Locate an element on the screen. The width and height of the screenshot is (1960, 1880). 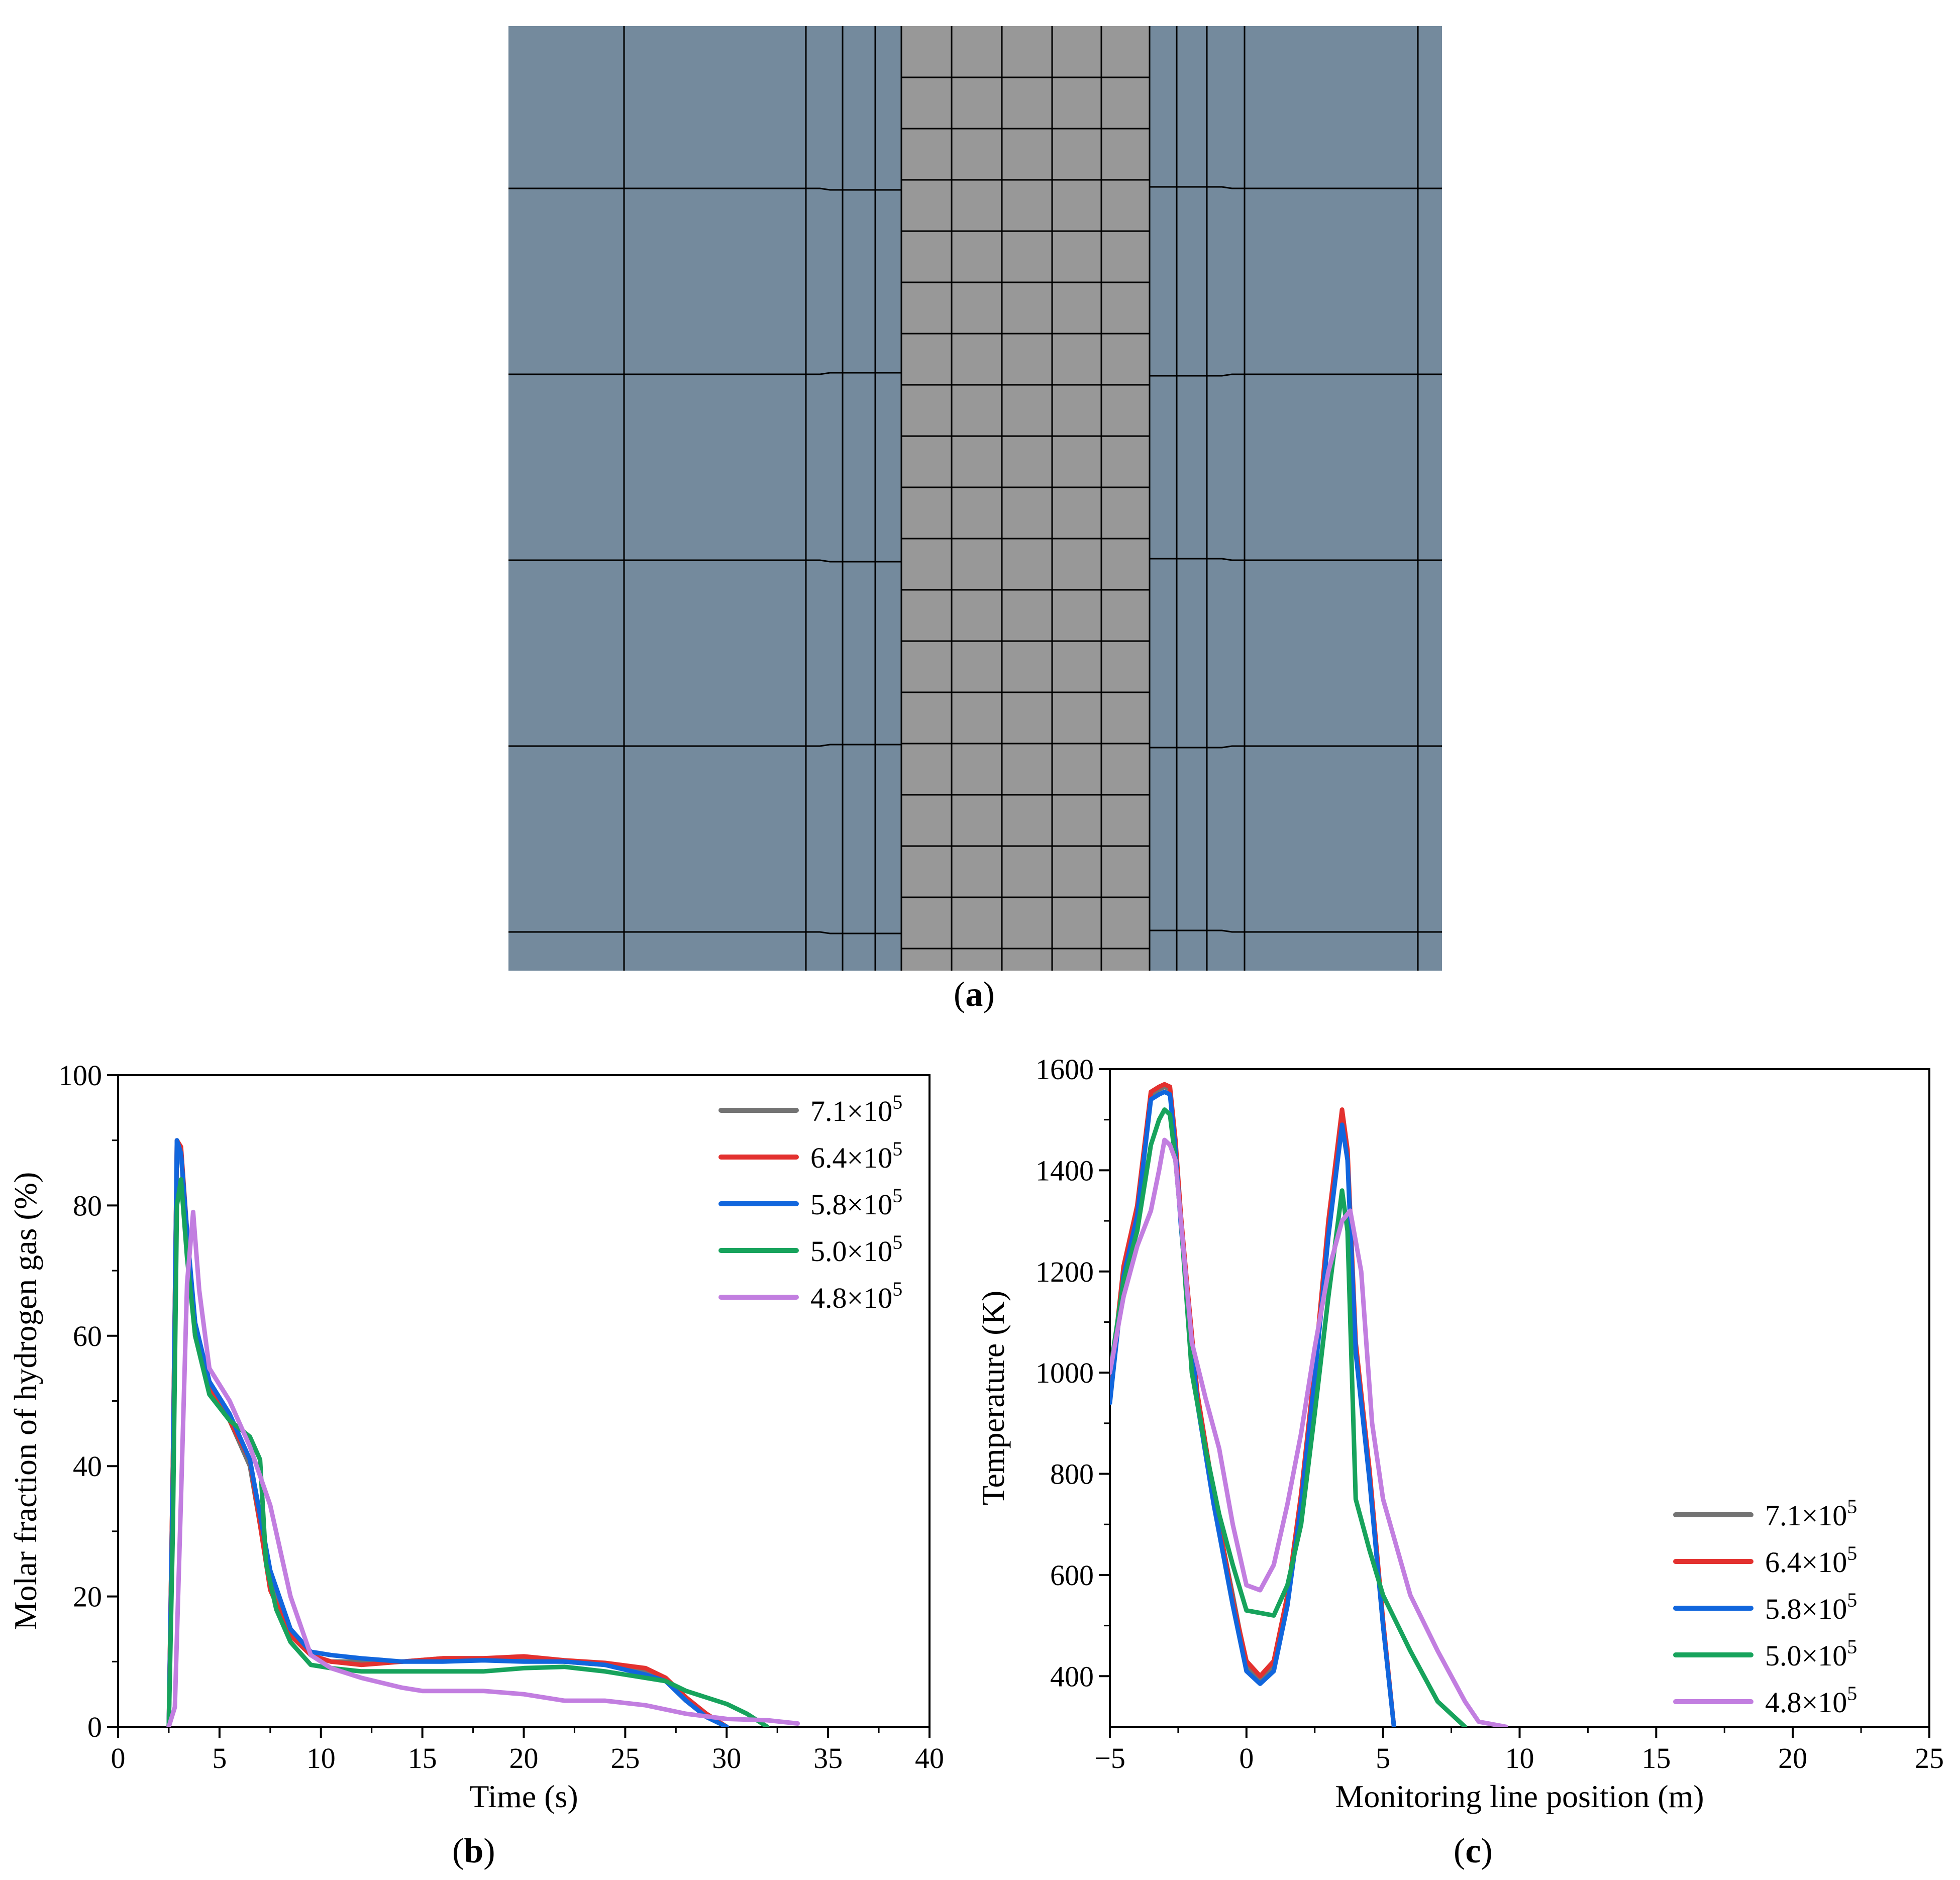
chart-b-x-tick-label: 35 is located at coordinates (828, 1758).